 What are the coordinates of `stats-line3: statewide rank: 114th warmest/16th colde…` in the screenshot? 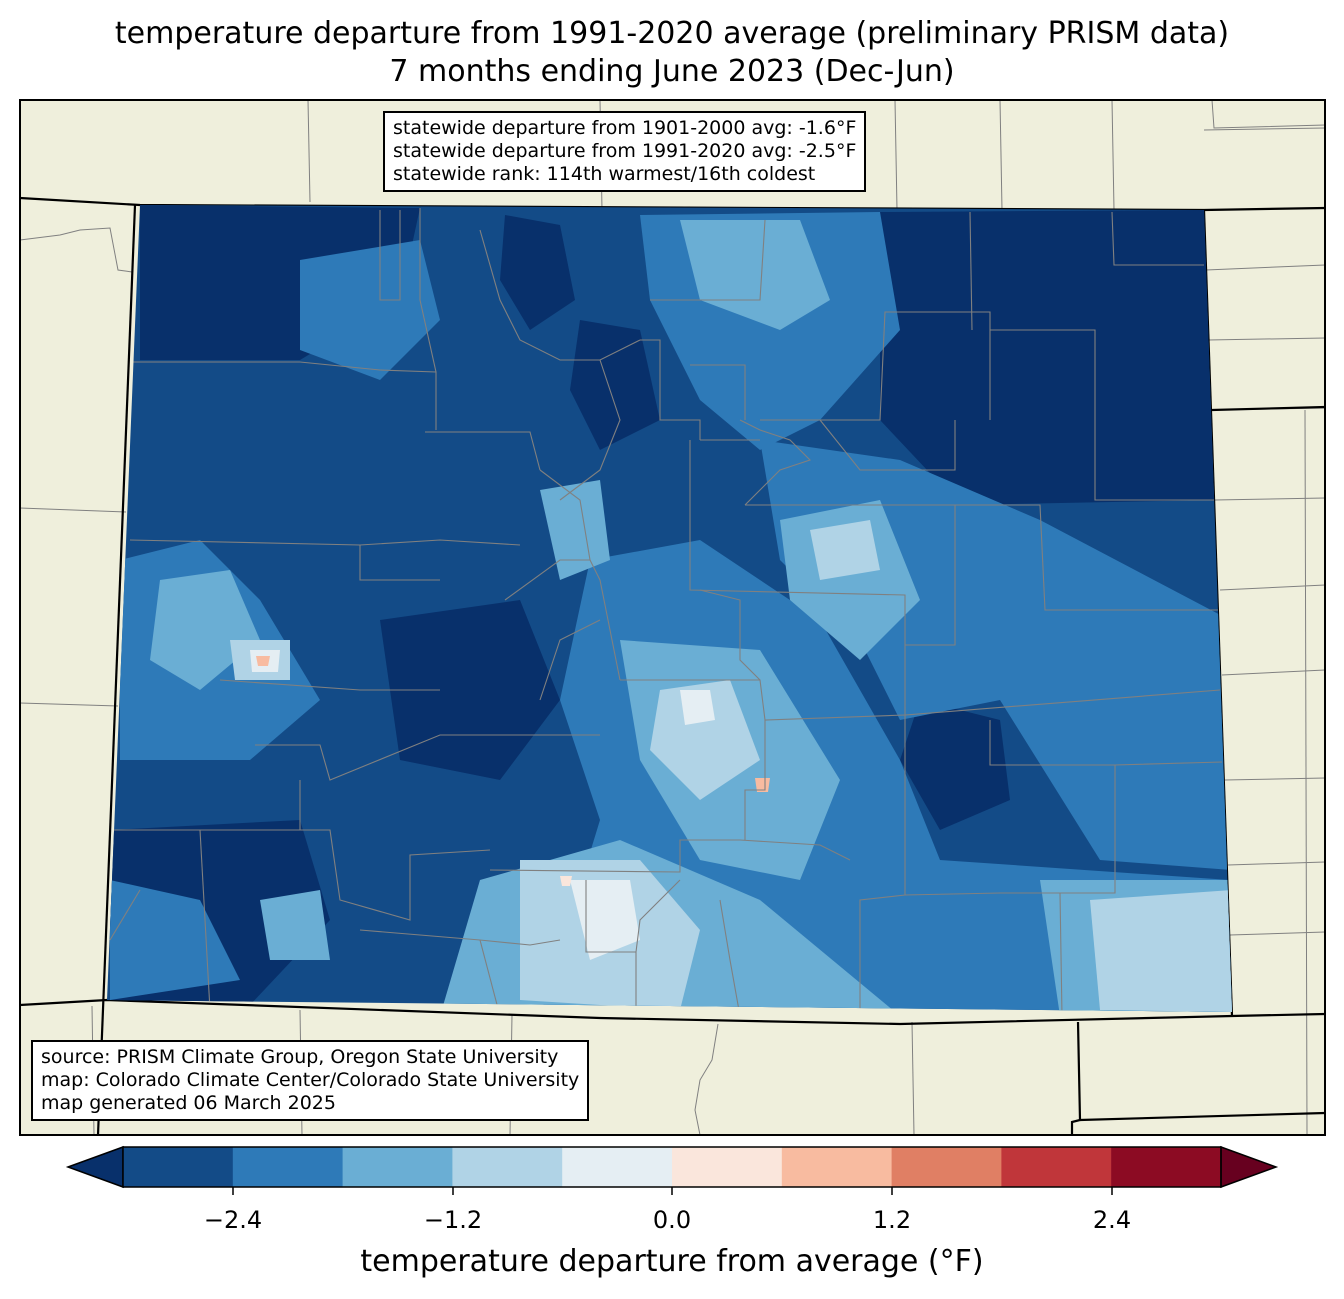 It's located at (604, 174).